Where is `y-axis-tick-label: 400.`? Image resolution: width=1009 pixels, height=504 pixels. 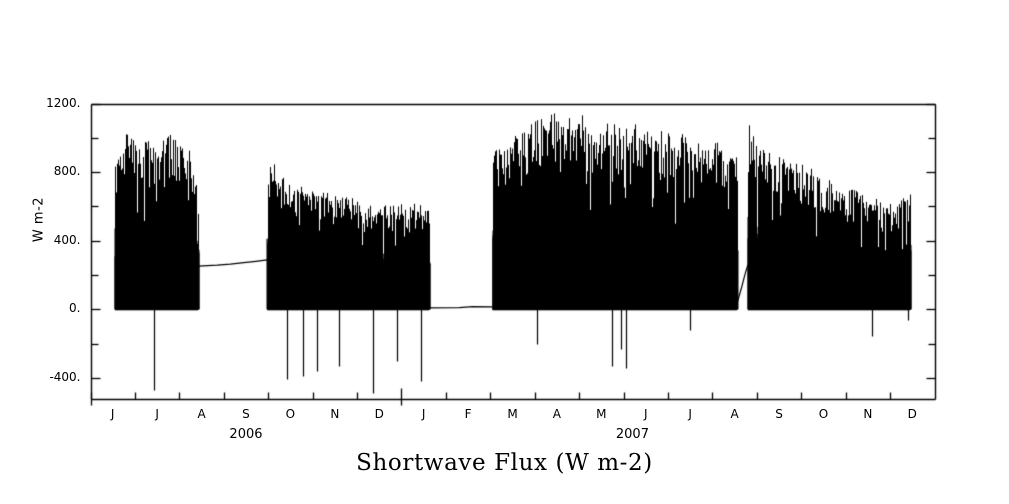
y-axis-tick-label: 400. is located at coordinates (67, 239).